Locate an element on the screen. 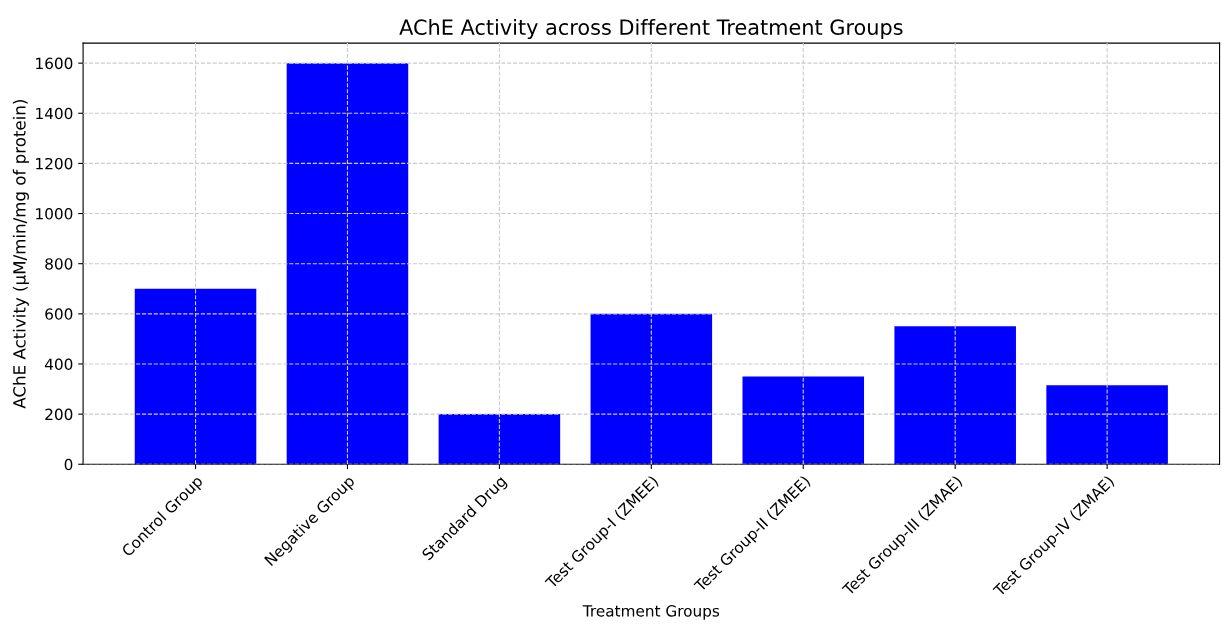 The height and width of the screenshot is (643, 1222). chart-title: AChE Activity across Different Treatment Groups is located at coordinates (651, 29).